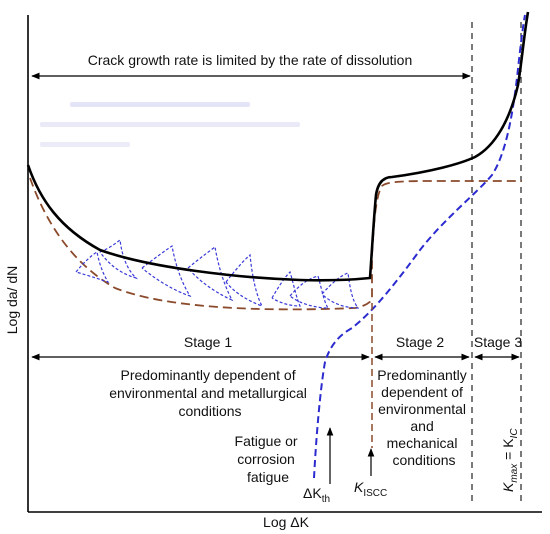  Describe the element at coordinates (326, 499) in the screenshot. I see `delta-kth-sub: th` at that location.